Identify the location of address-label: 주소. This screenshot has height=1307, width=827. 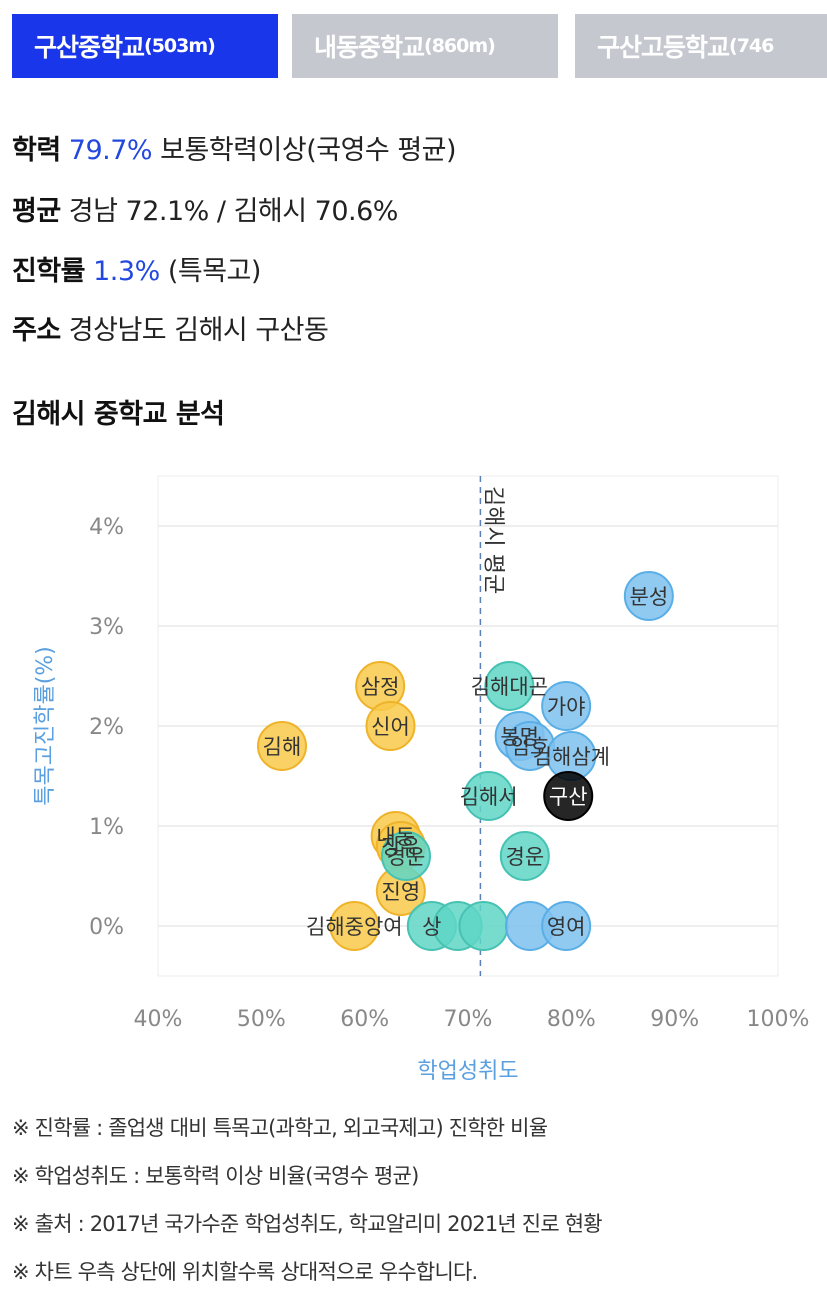
(36, 330).